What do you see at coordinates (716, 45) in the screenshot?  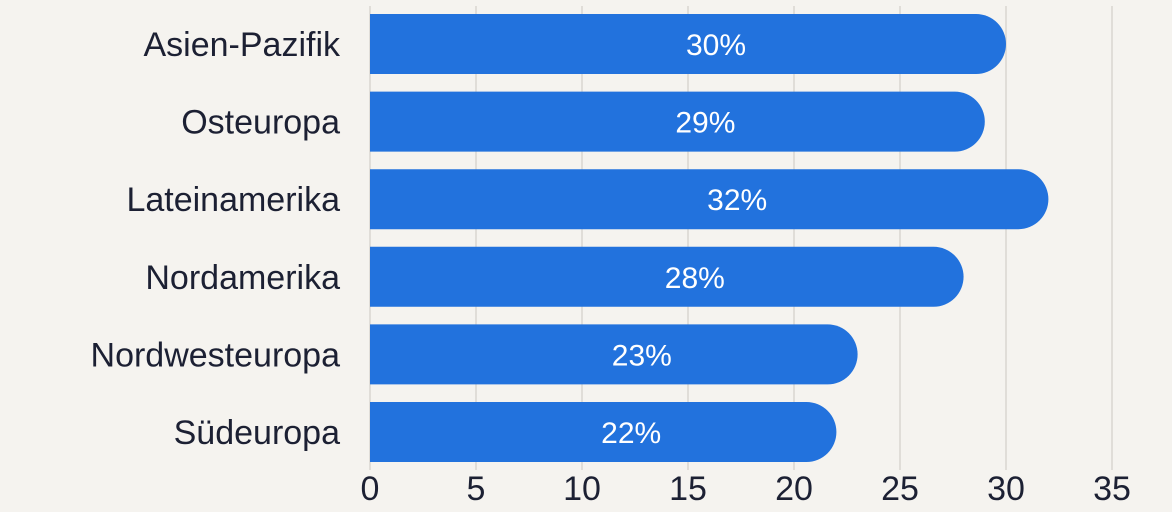 I see `bar-value-label: 30%` at bounding box center [716, 45].